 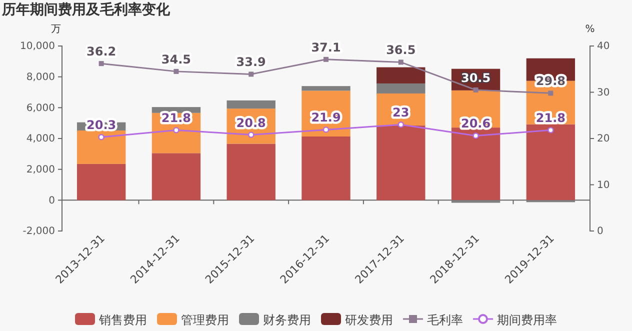 I want to click on y-tick-label: 0, so click(x=51, y=200).